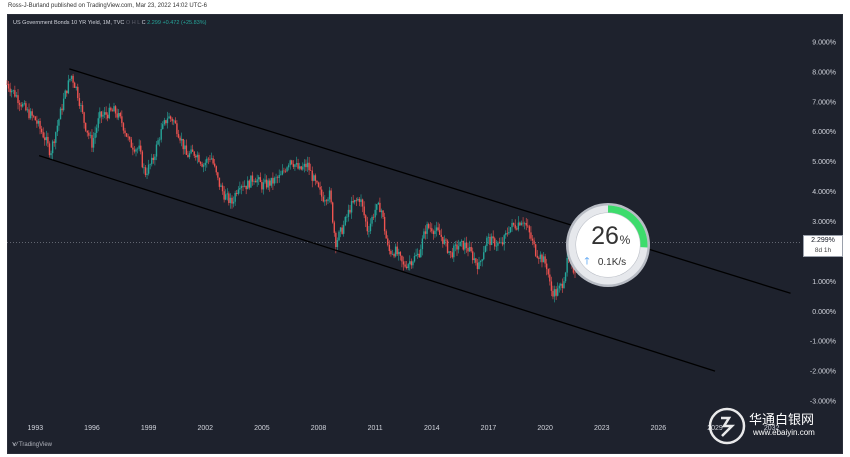 This screenshot has width=850, height=457. I want to click on y-tick-label: -3.000%, so click(823, 402).